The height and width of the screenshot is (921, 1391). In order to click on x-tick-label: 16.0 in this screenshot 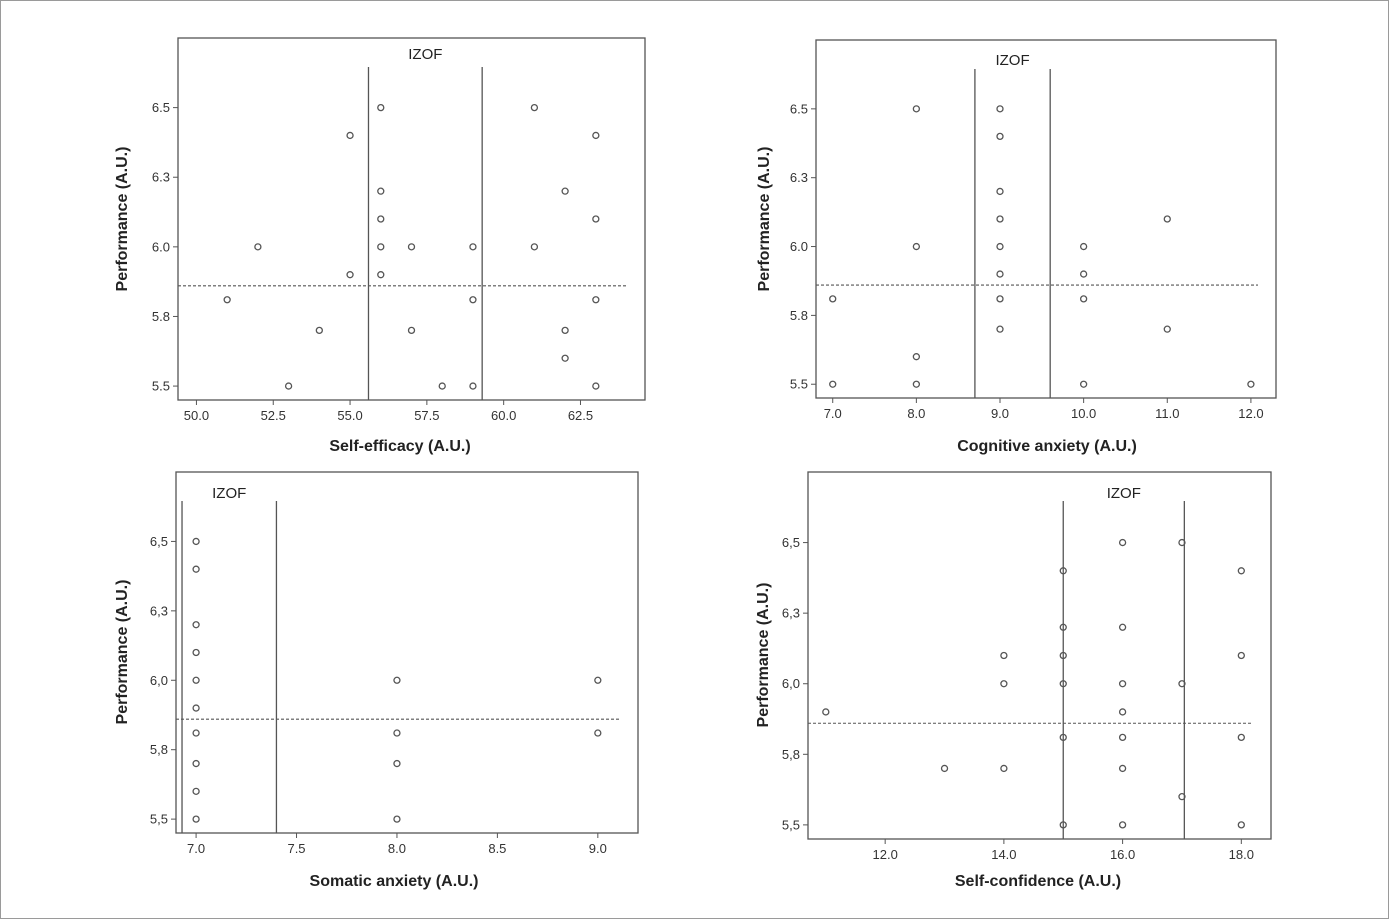, I will do `click(1122, 854)`.